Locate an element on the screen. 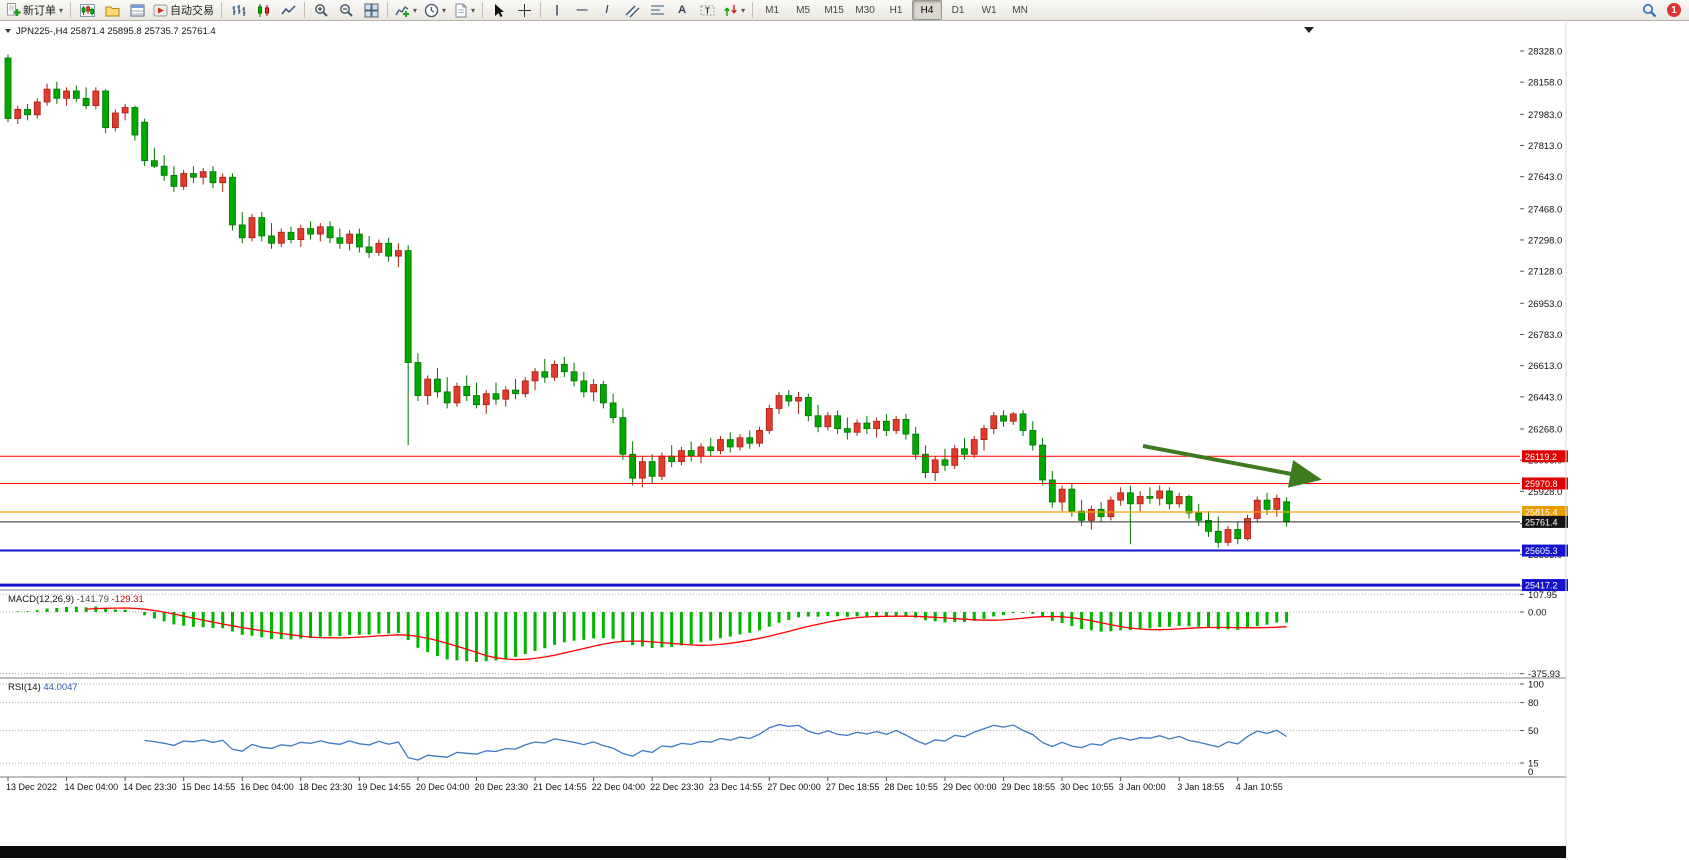 This screenshot has height=860, width=1689. timeframe-m5-button: M5 is located at coordinates (803, 10).